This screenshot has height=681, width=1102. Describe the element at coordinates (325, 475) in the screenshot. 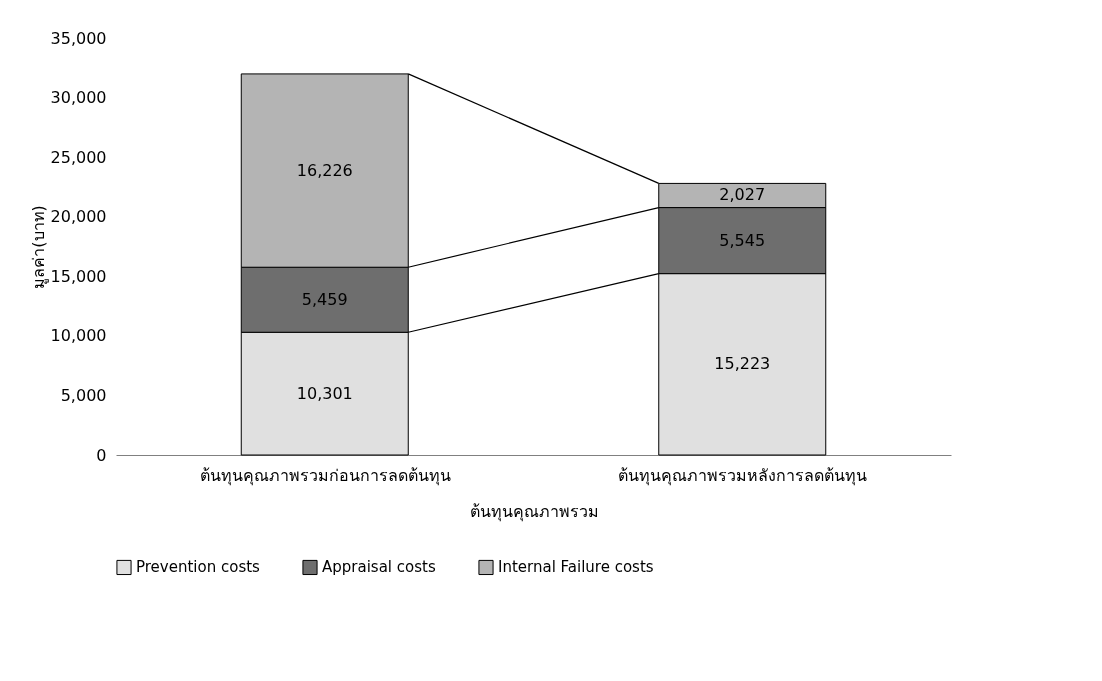

I see `x-tick-label: ต้นทุนคุณภาพรวมก่อนการลดต้นทุน` at that location.